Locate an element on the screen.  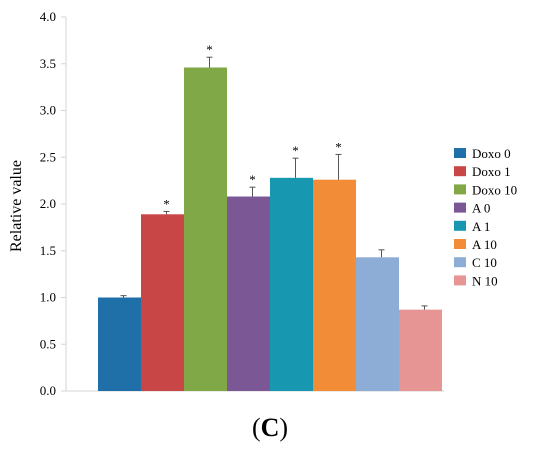
y-tick-label: 2.5 is located at coordinates (48, 156).